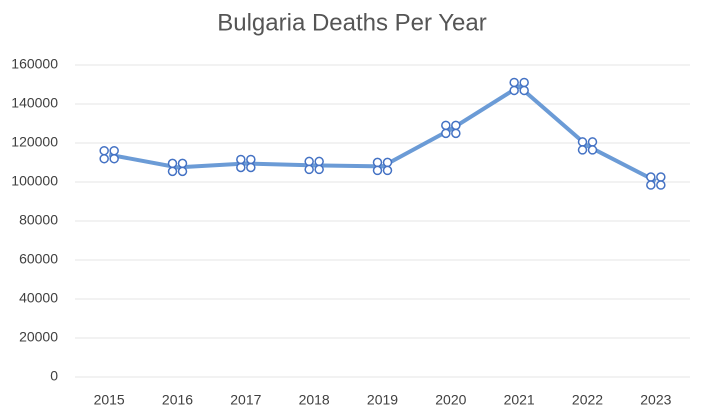 The height and width of the screenshot is (414, 704). What do you see at coordinates (655, 400) in the screenshot?
I see `x-tick-label: 2023` at bounding box center [655, 400].